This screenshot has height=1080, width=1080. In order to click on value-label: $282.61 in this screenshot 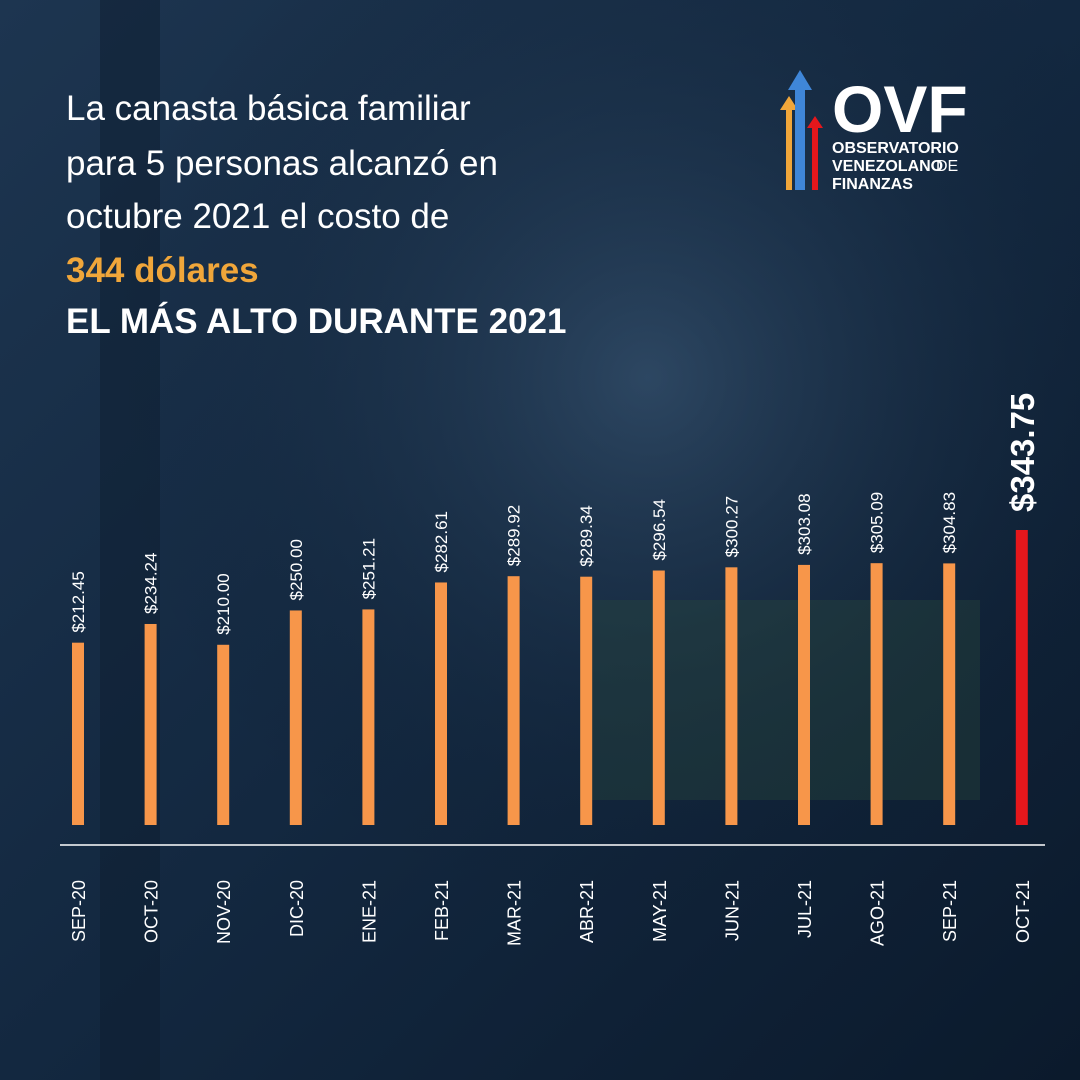, I will do `click(441, 541)`.